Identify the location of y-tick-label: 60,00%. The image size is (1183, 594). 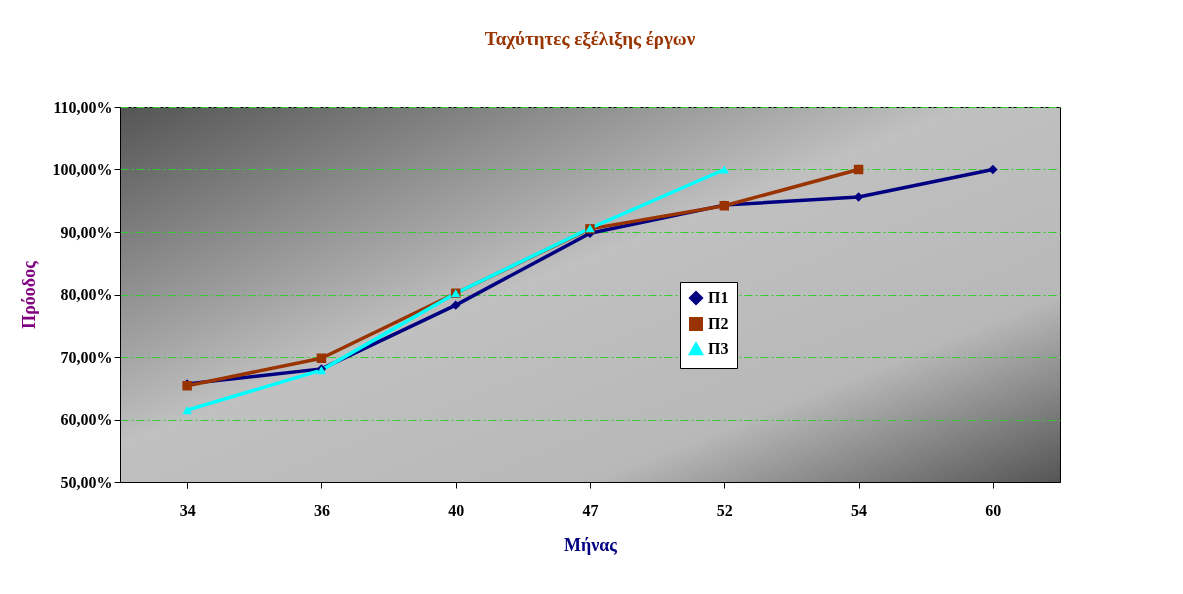
(86, 419).